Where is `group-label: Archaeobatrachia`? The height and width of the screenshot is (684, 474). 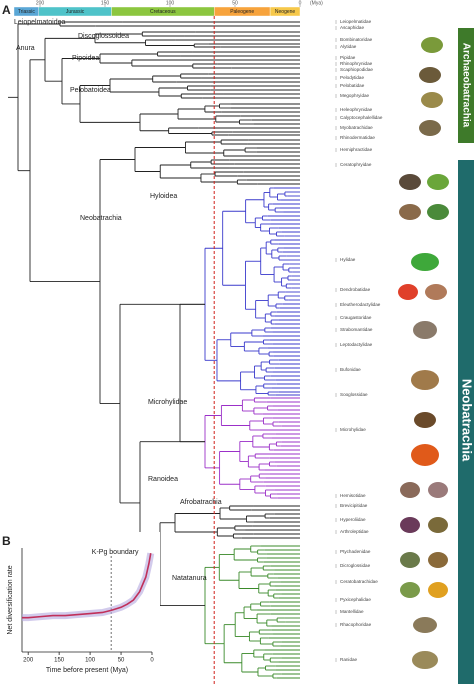
group-label: Archaeobatrachia is located at coordinates (465, 85).